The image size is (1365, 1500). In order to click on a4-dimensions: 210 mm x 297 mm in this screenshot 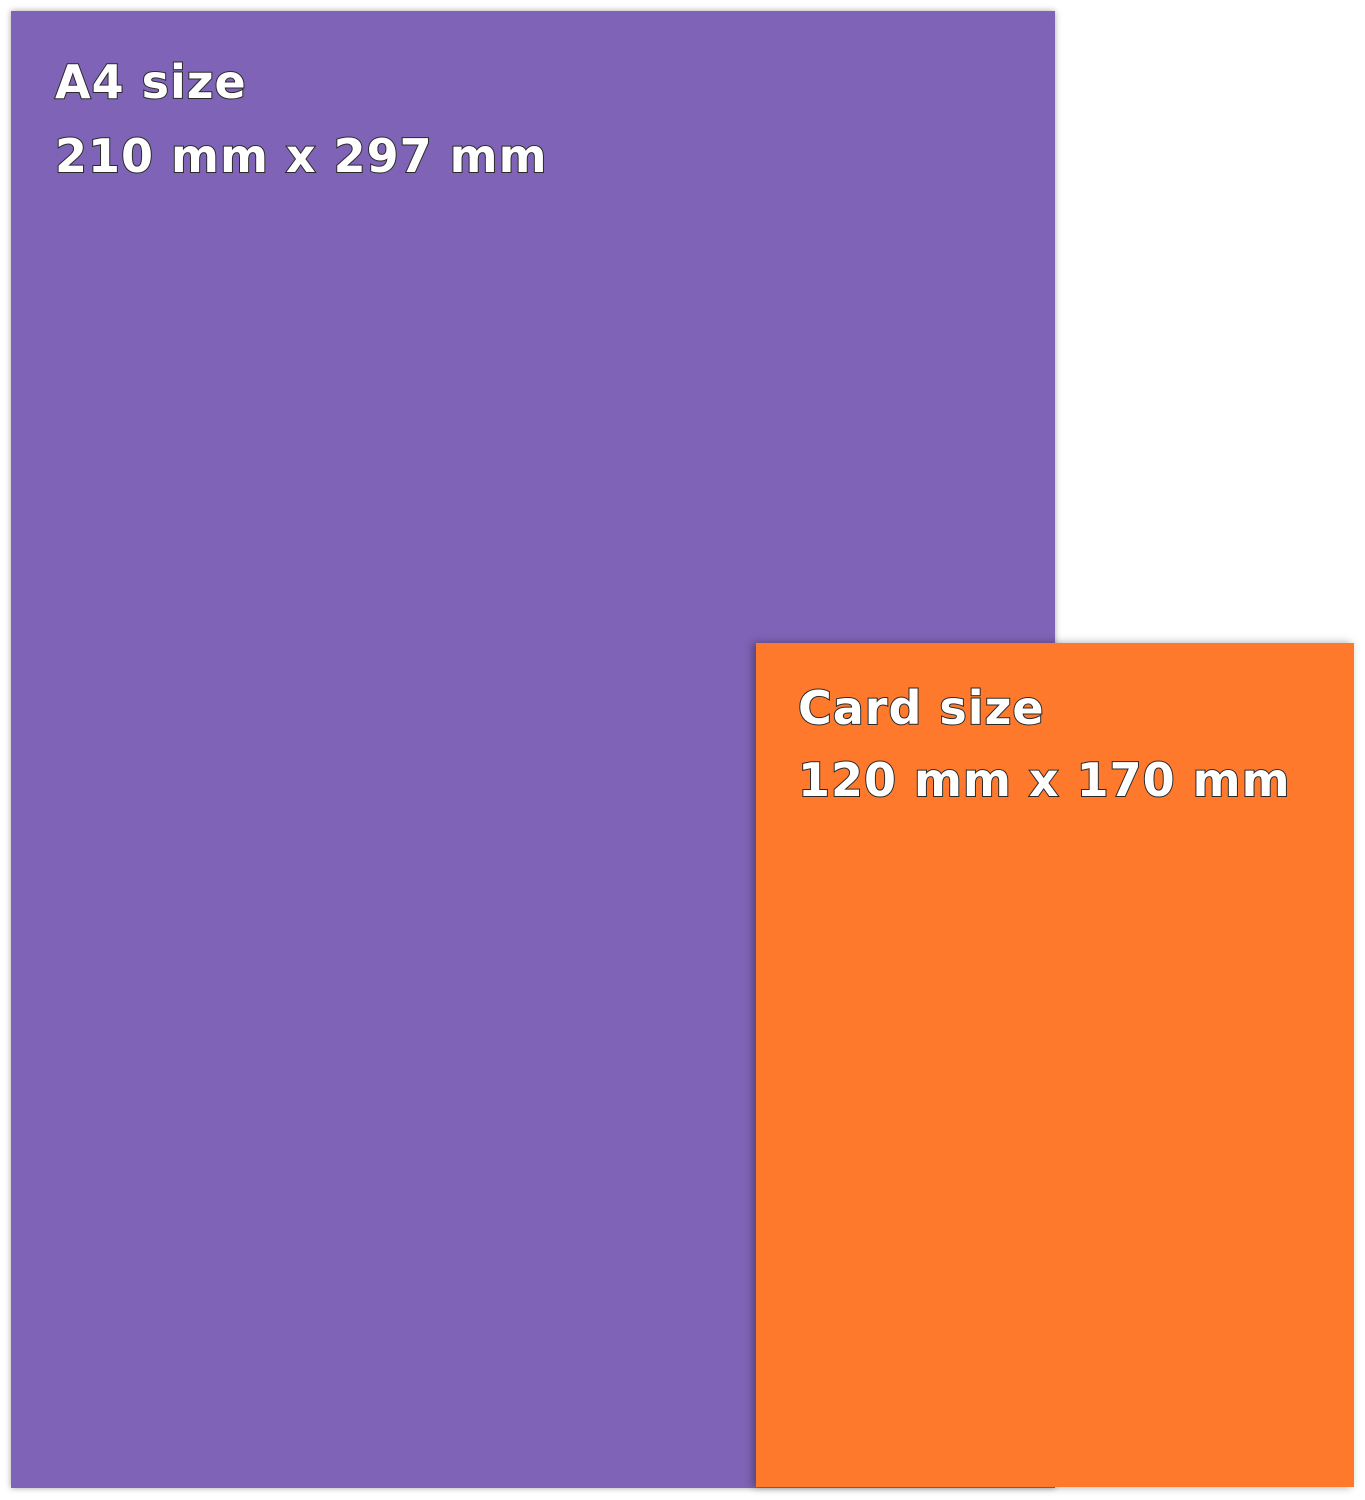, I will do `click(301, 156)`.